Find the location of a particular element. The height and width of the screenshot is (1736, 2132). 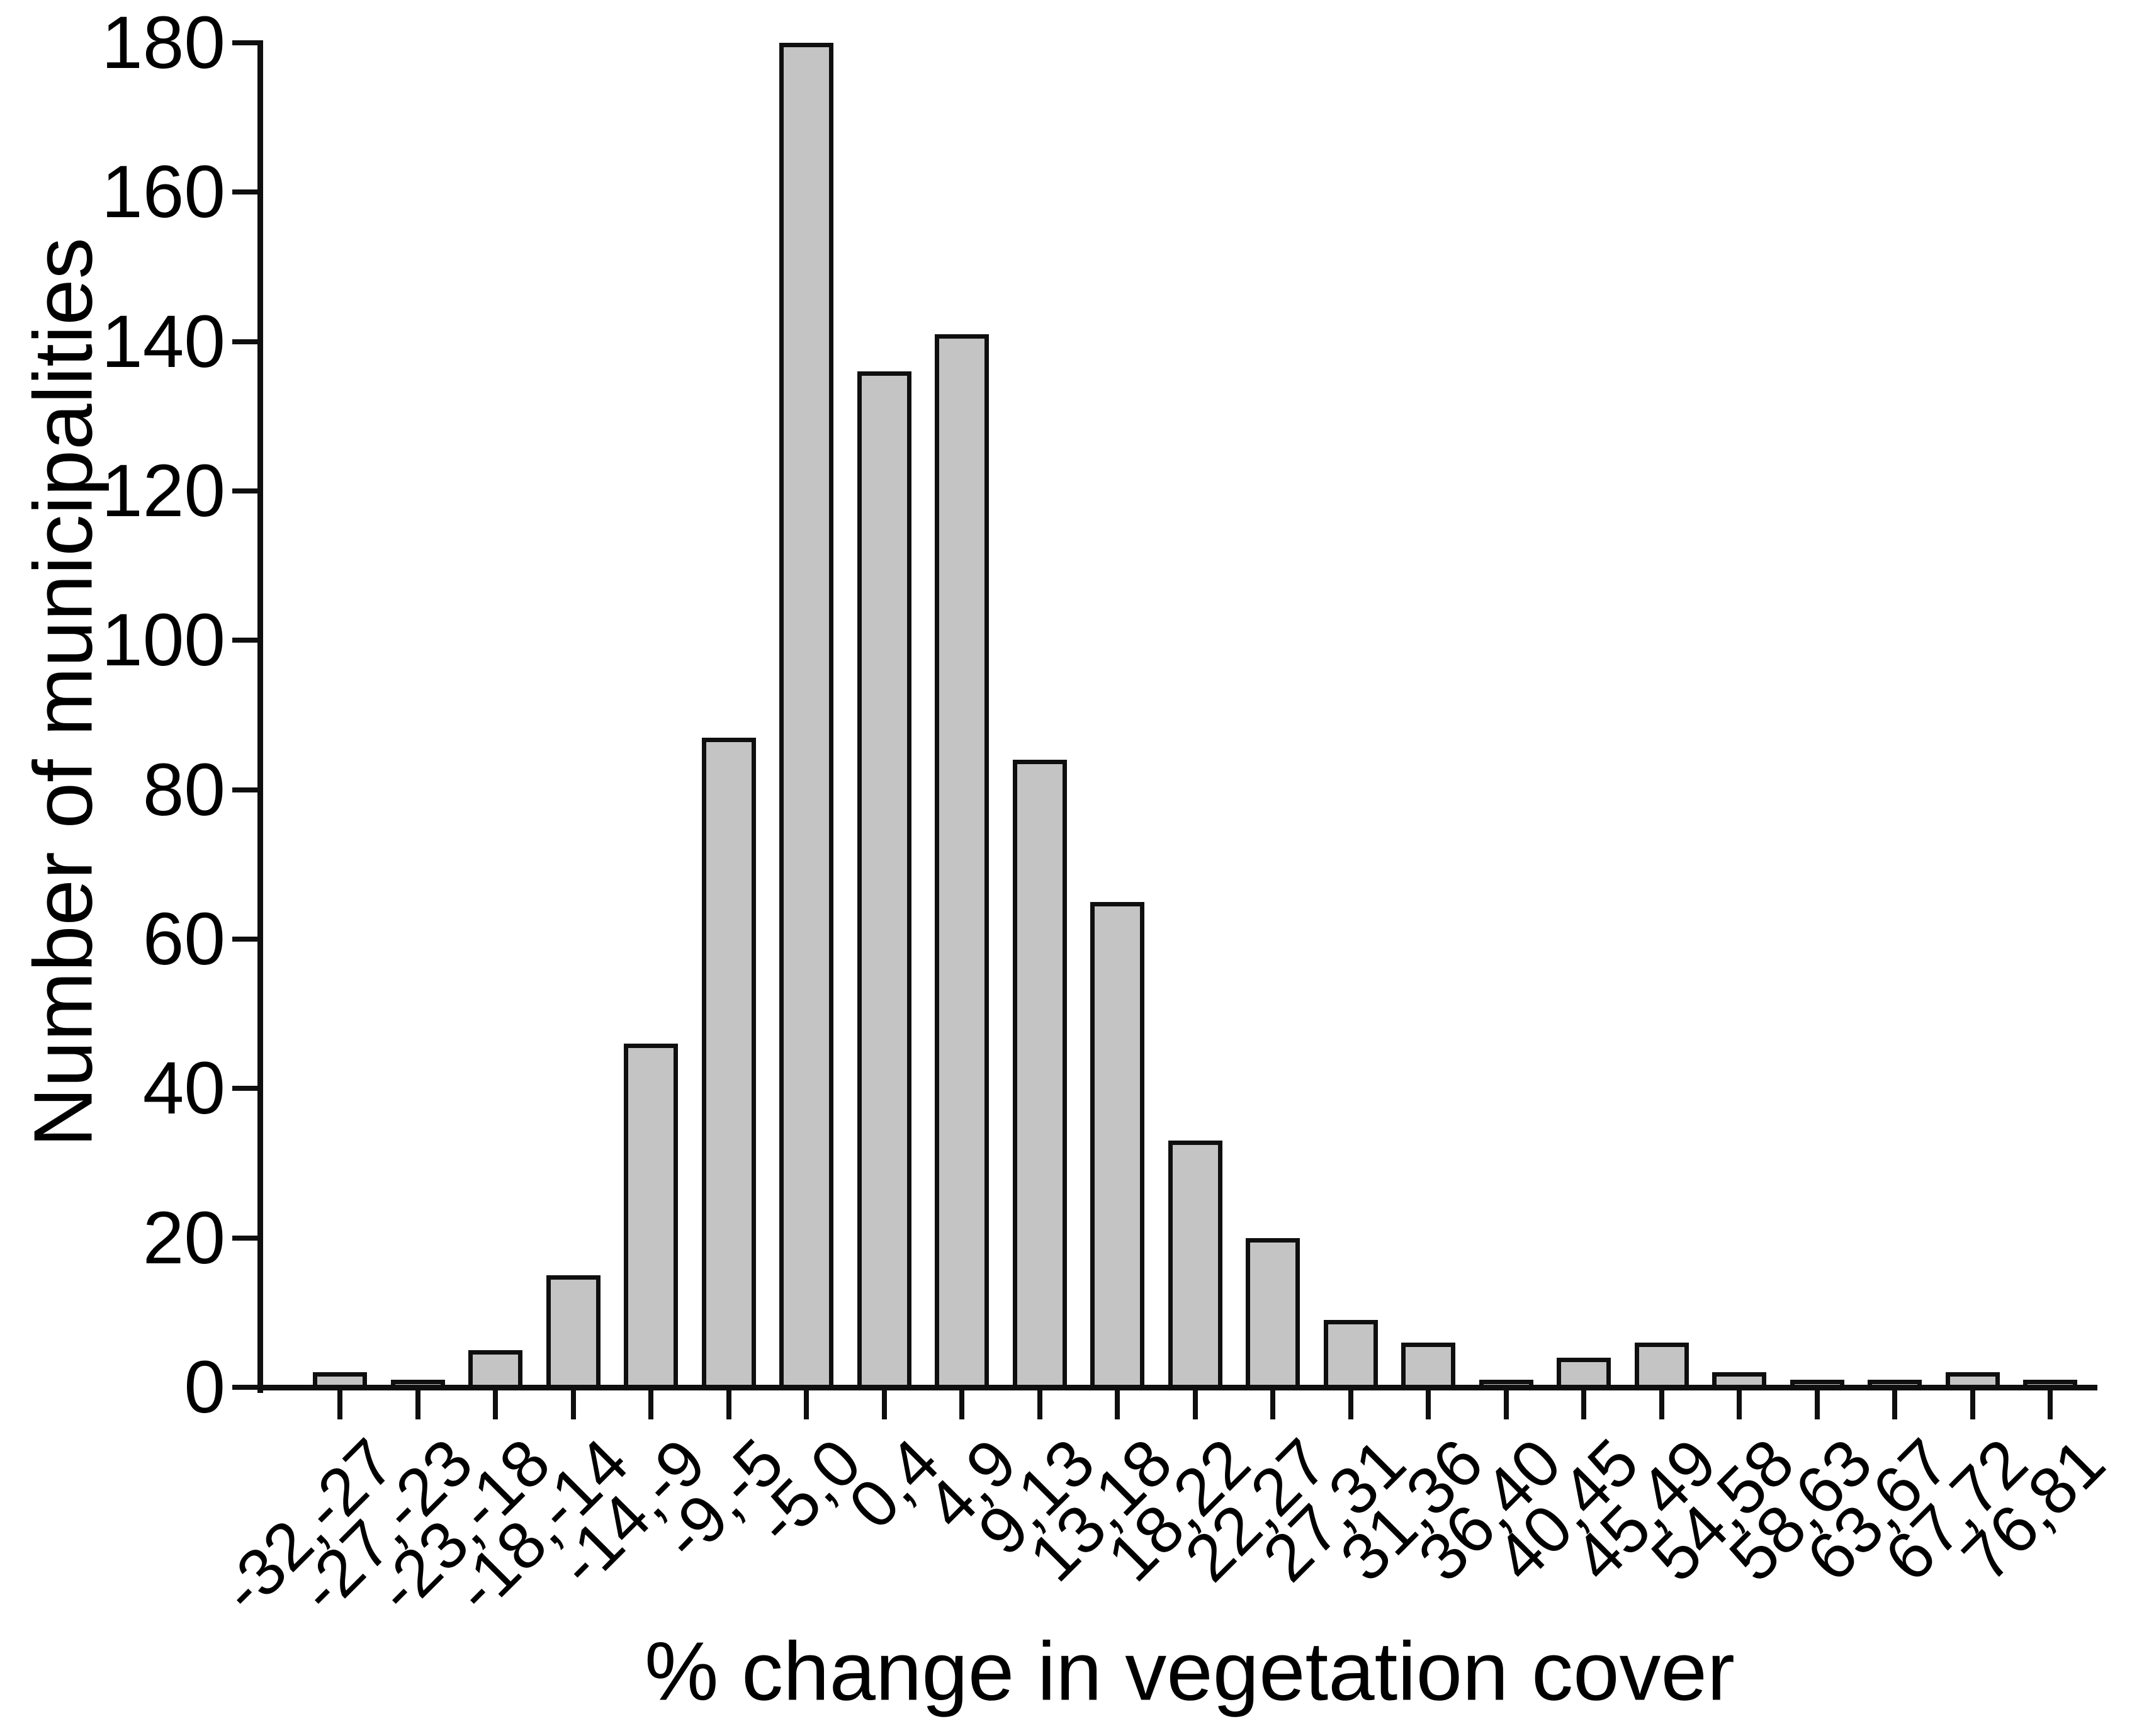

y-tick-label: 160 is located at coordinates (163, 192).